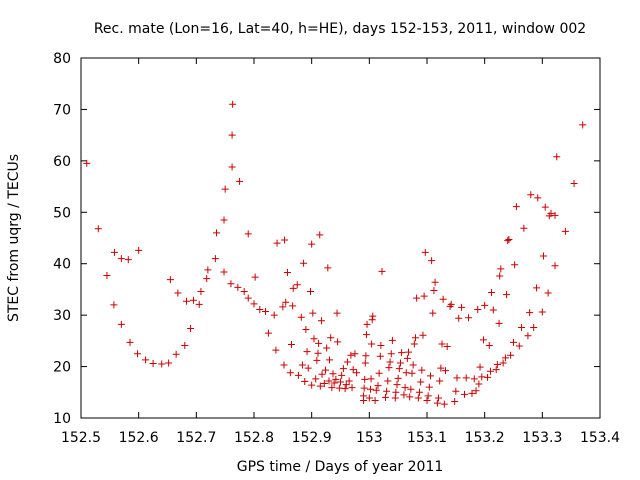  Describe the element at coordinates (62, 59) in the screenshot. I see `y-tick-label: 80` at that location.